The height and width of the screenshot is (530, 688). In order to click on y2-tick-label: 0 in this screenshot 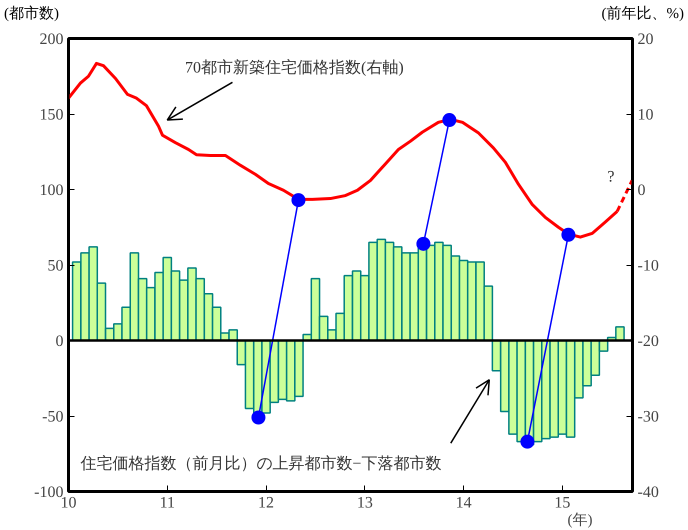, I will do `click(642, 190)`.